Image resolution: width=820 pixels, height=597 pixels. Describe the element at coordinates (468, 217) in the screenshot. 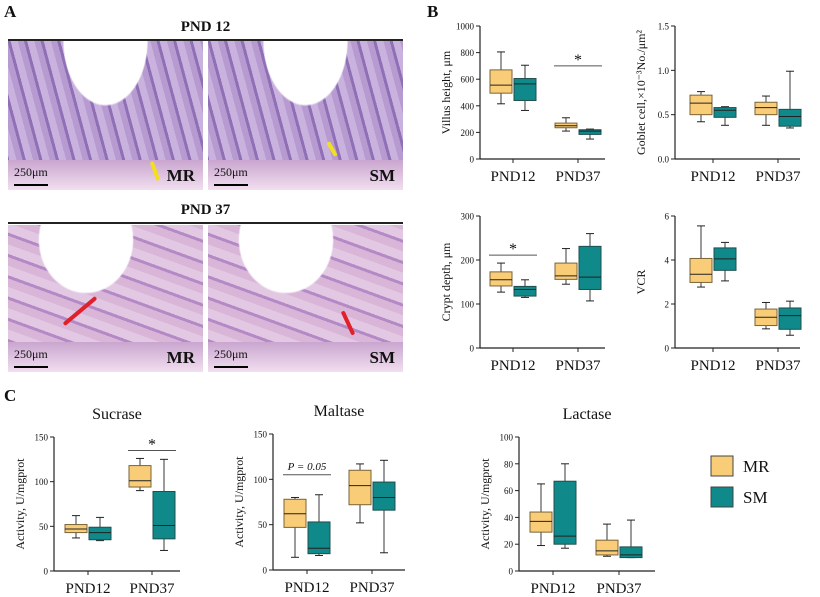

I see `y-tick-label: 300` at that location.